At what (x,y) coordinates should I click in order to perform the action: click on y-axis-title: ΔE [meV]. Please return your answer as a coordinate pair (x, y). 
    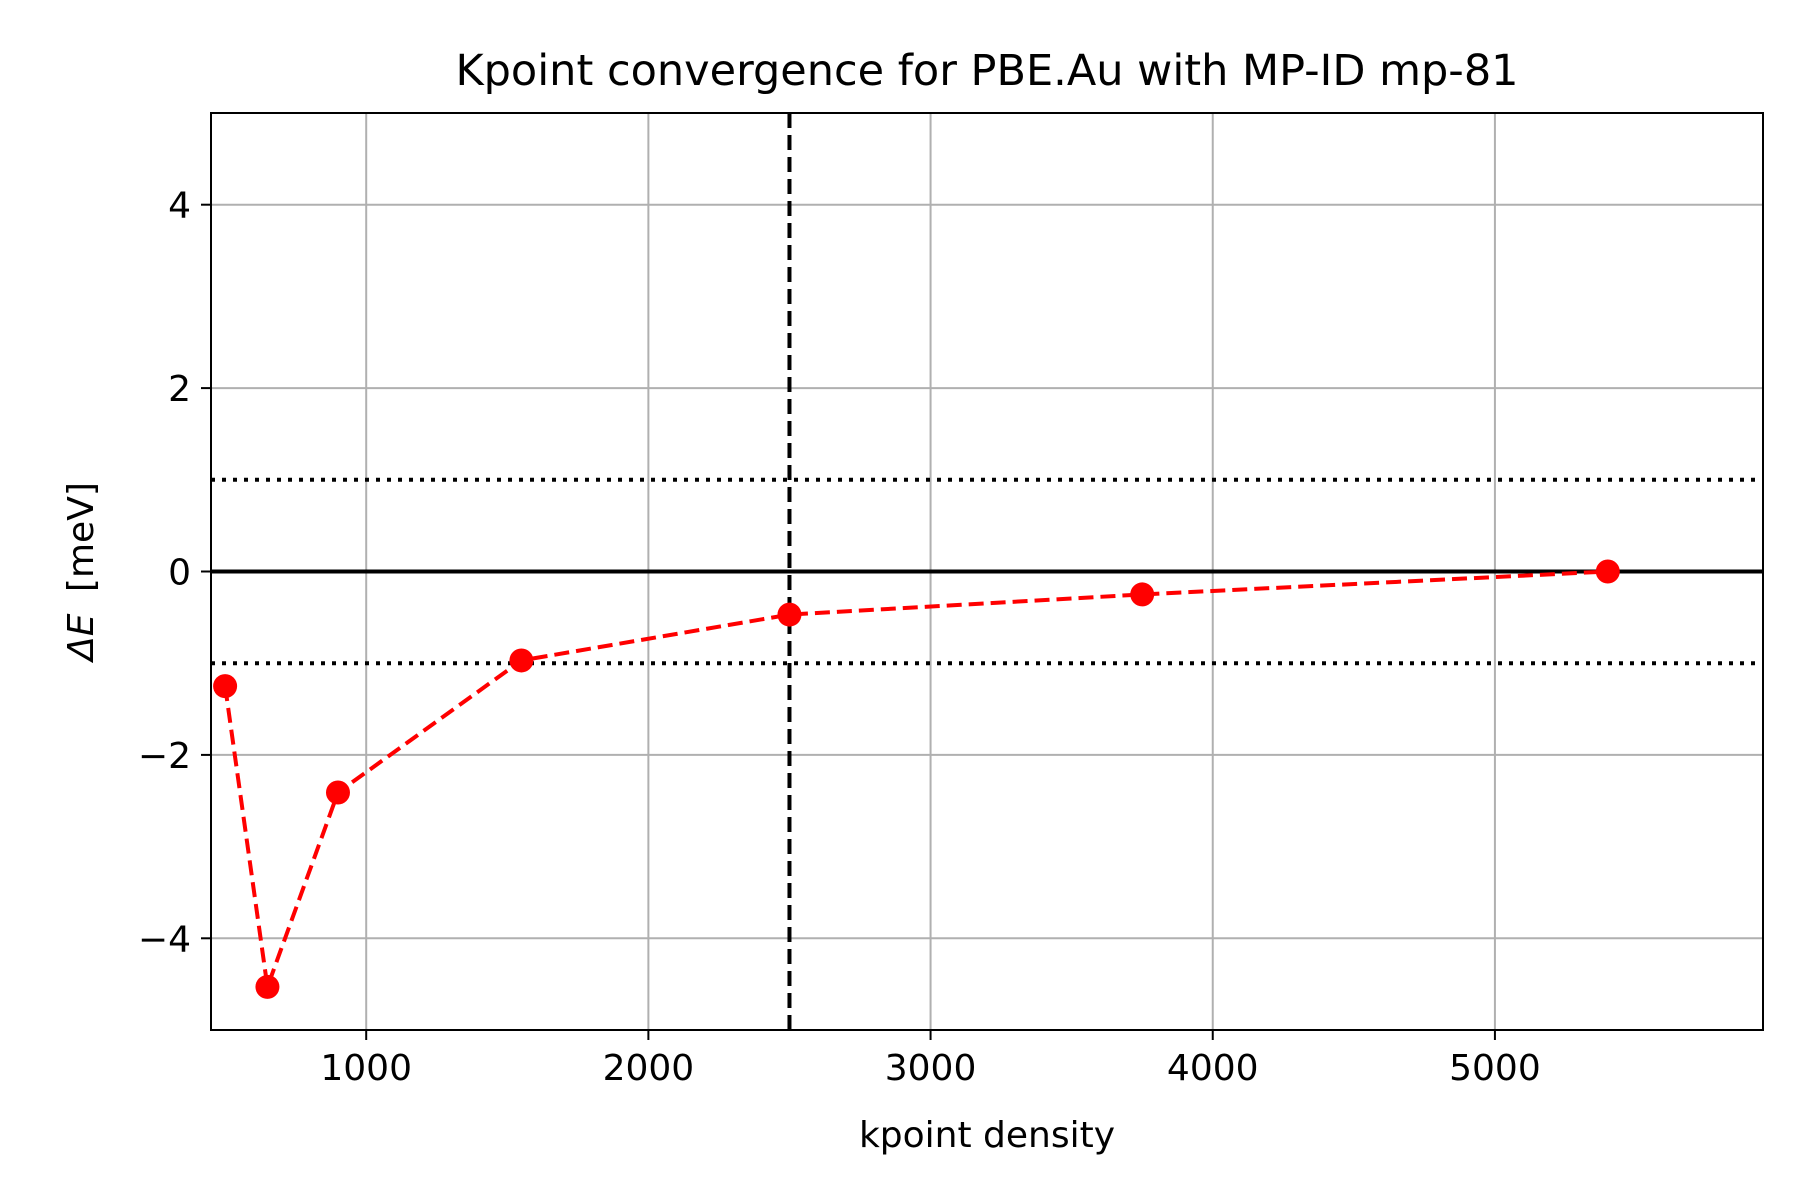
    Looking at the image, I should click on (81, 573).